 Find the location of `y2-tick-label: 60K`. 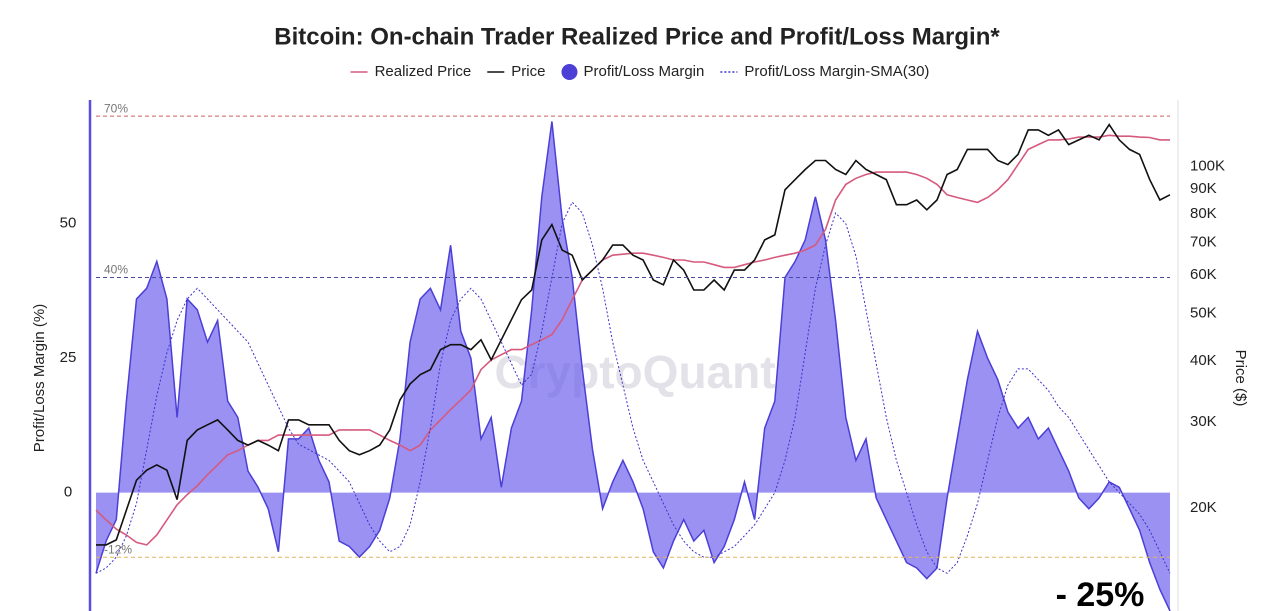

y2-tick-label: 60K is located at coordinates (1203, 274).